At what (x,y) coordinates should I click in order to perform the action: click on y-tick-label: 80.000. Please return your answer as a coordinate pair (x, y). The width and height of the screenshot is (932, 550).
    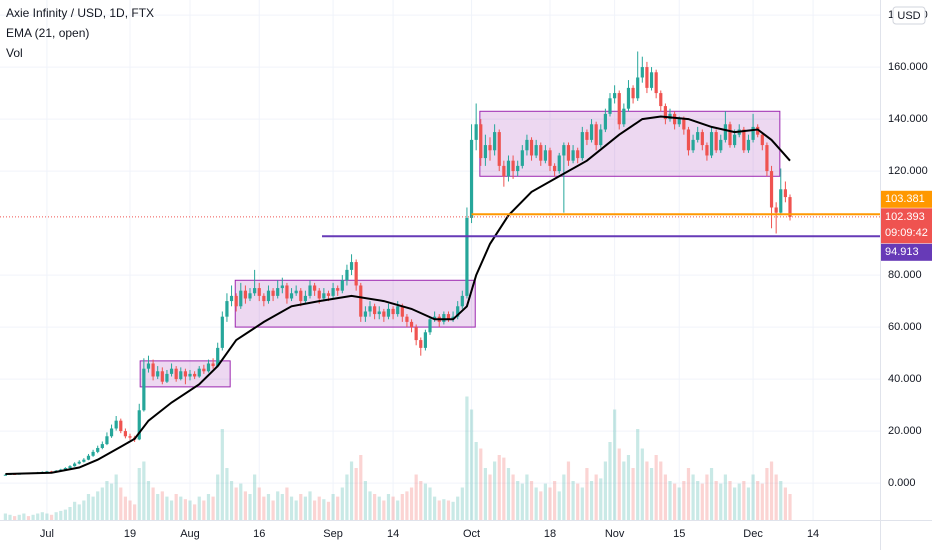
    Looking at the image, I should click on (905, 275).